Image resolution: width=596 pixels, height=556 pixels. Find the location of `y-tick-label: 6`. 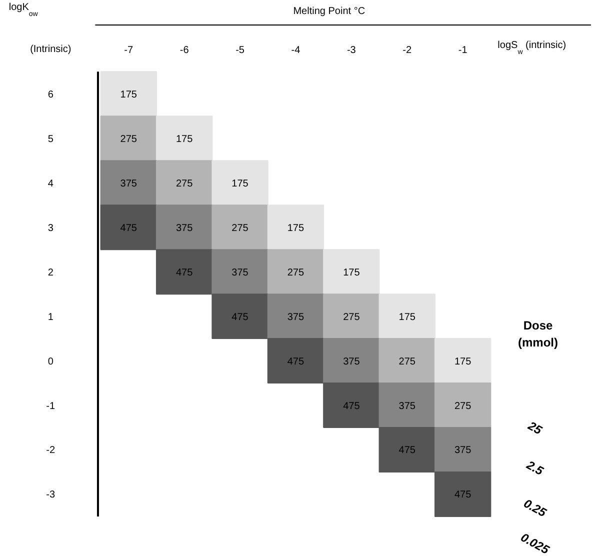

y-tick-label: 6 is located at coordinates (51, 94).